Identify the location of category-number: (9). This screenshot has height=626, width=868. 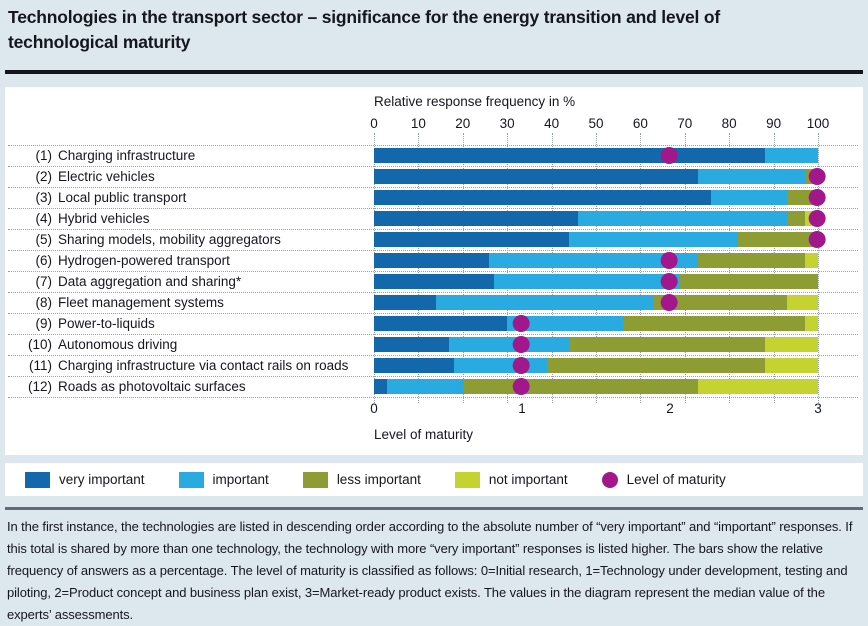
(44, 323).